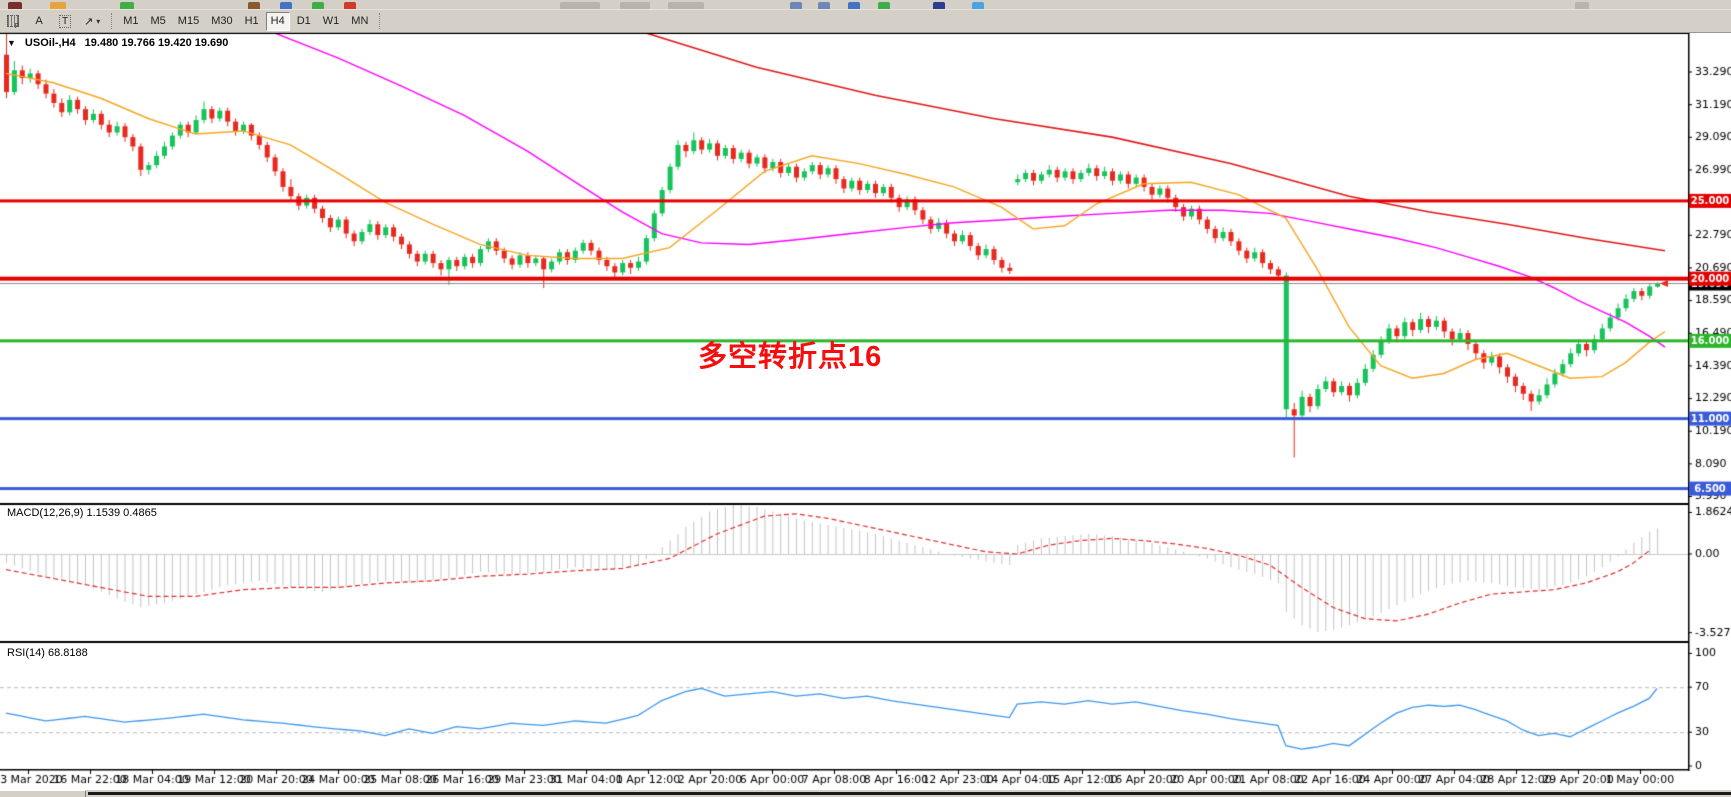 The width and height of the screenshot is (1731, 797). I want to click on chart-text-annotation: 多空转折点16, so click(790, 357).